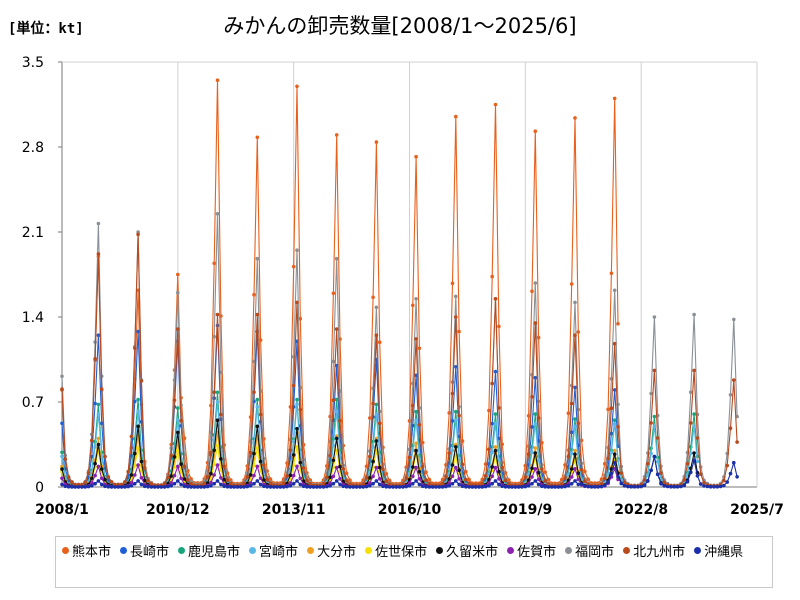 The image size is (800, 600). I want to click on legend-label: 北九州市, so click(659, 552).